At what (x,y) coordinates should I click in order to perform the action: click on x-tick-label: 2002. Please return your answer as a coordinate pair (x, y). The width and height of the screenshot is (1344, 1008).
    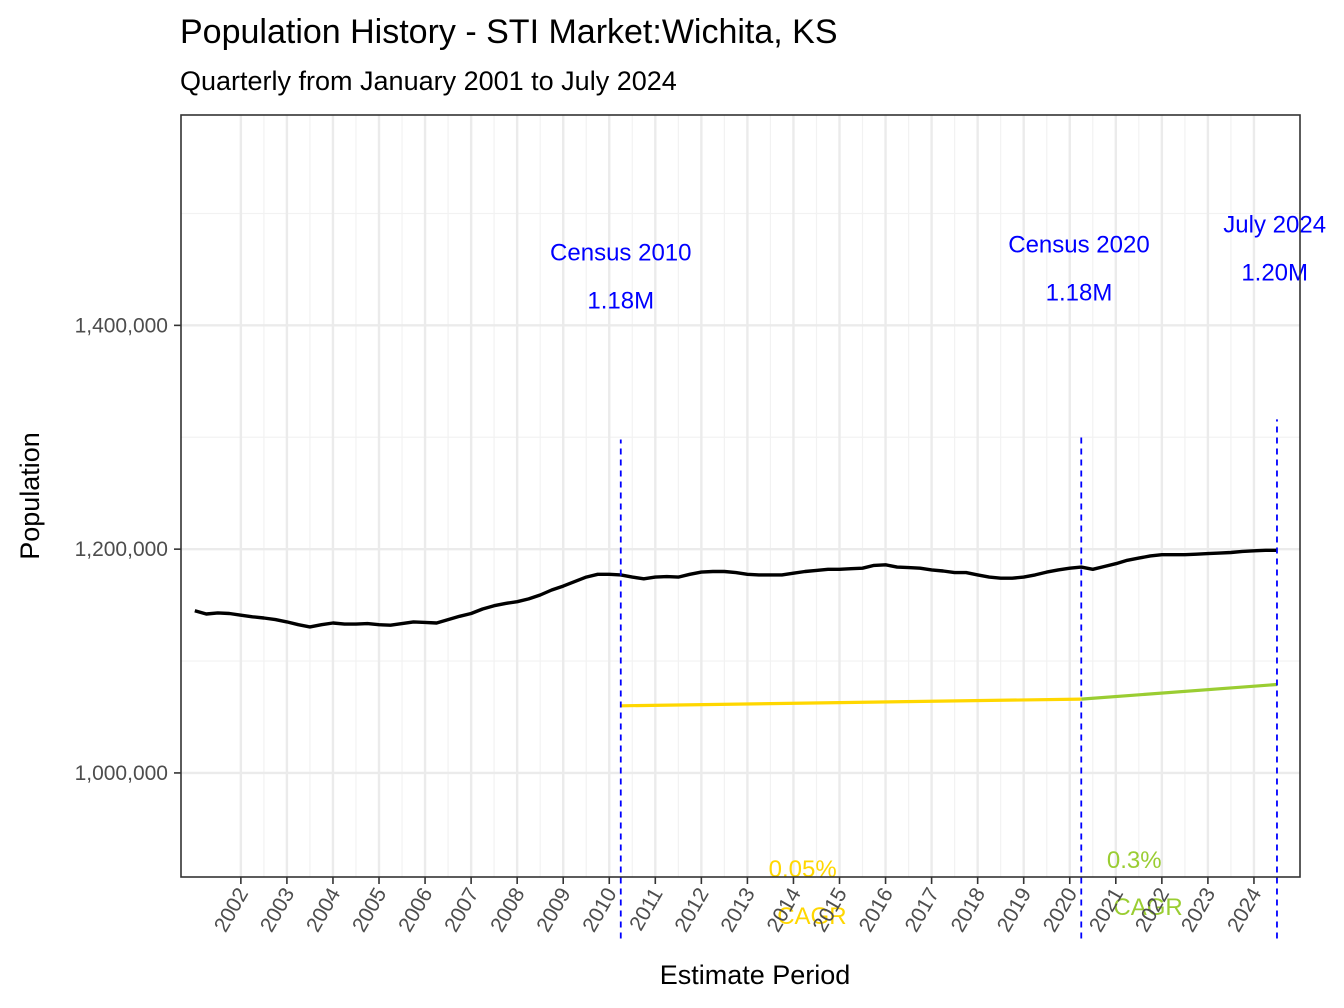
    Looking at the image, I should click on (231, 910).